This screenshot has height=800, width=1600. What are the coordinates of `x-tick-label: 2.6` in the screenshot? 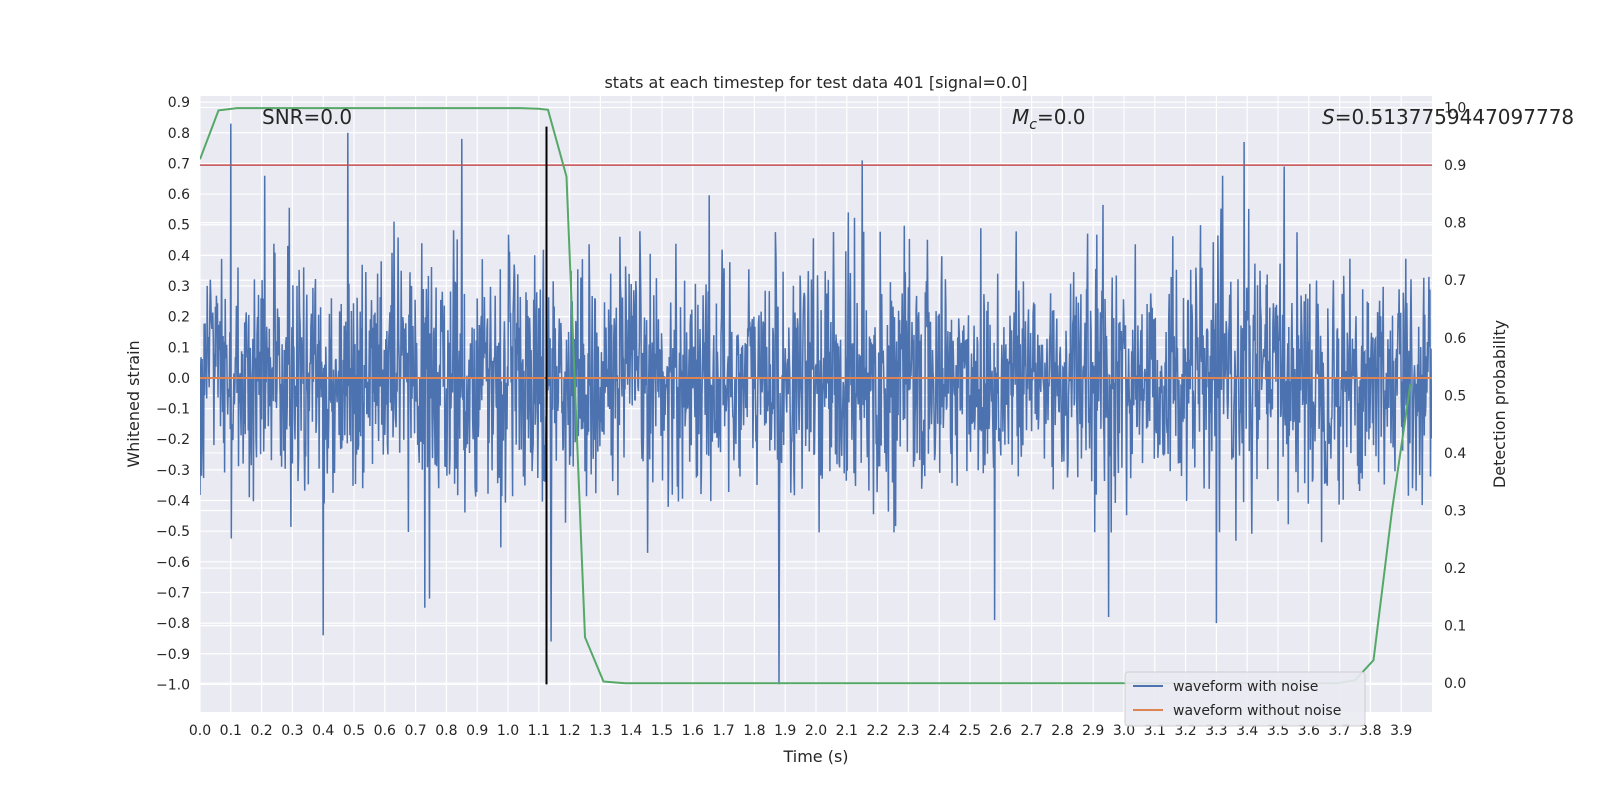 It's located at (1001, 731).